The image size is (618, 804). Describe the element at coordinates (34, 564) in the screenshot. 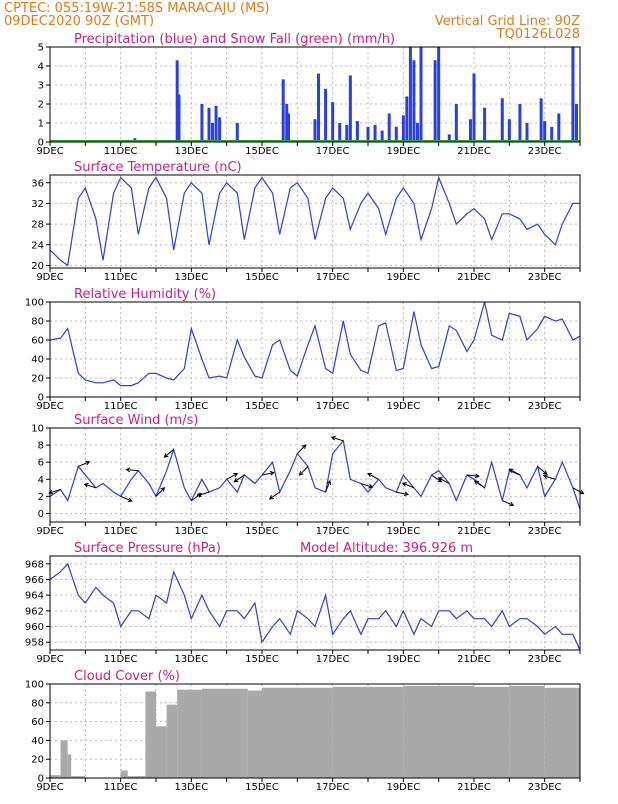

I see `y-tick-label: 968` at that location.